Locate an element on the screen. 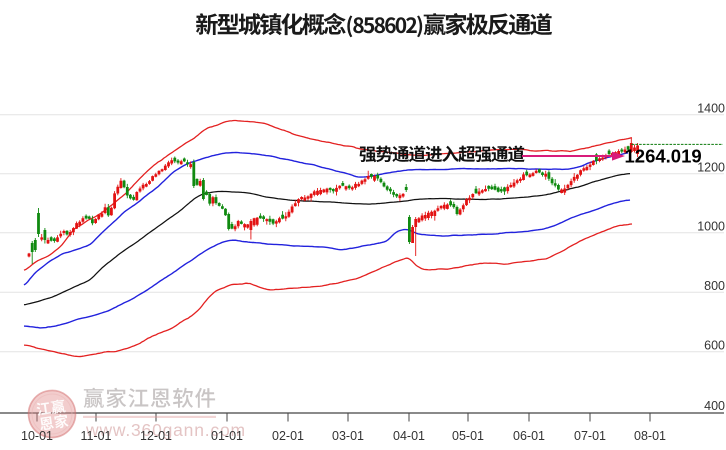 Image resolution: width=726 pixels, height=450 pixels. svg-text: 01-01 is located at coordinates (227, 436).